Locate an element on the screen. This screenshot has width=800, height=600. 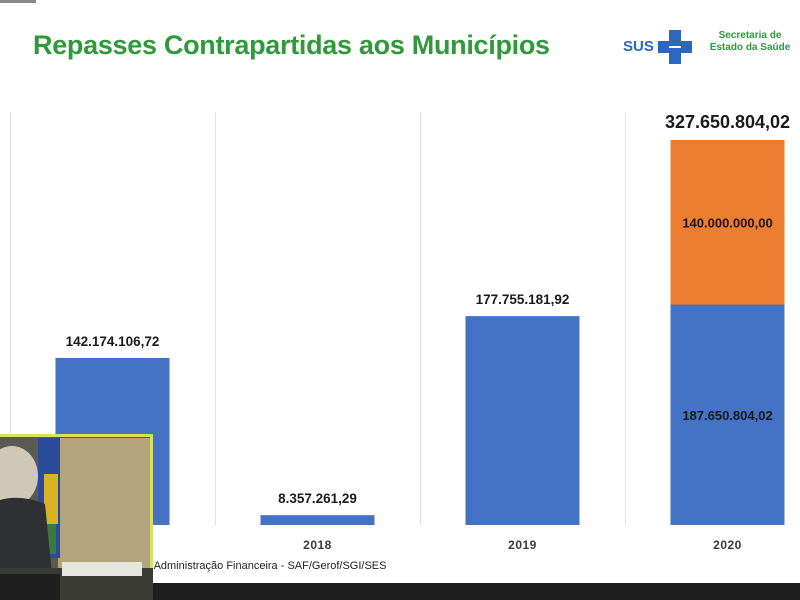
top-bar is located at coordinates (18, 1).